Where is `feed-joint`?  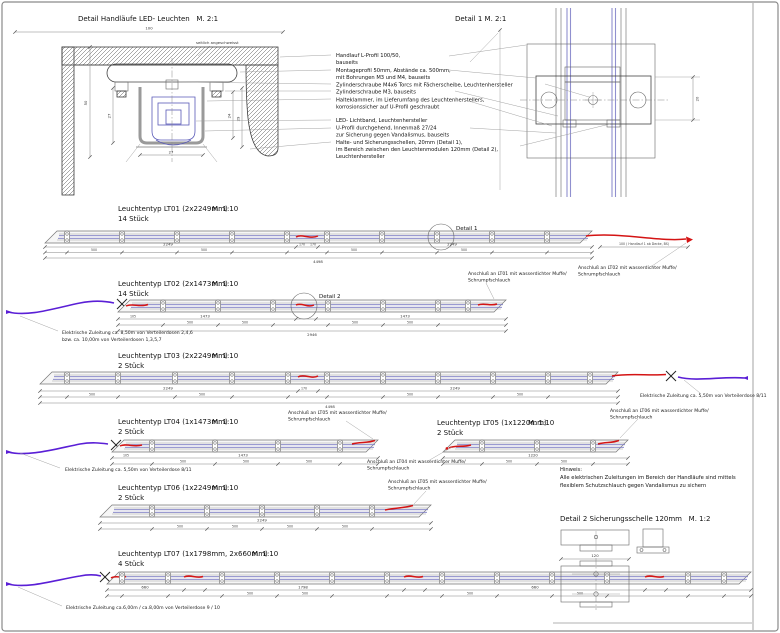 feed-joint is located at coordinates (137, 305).